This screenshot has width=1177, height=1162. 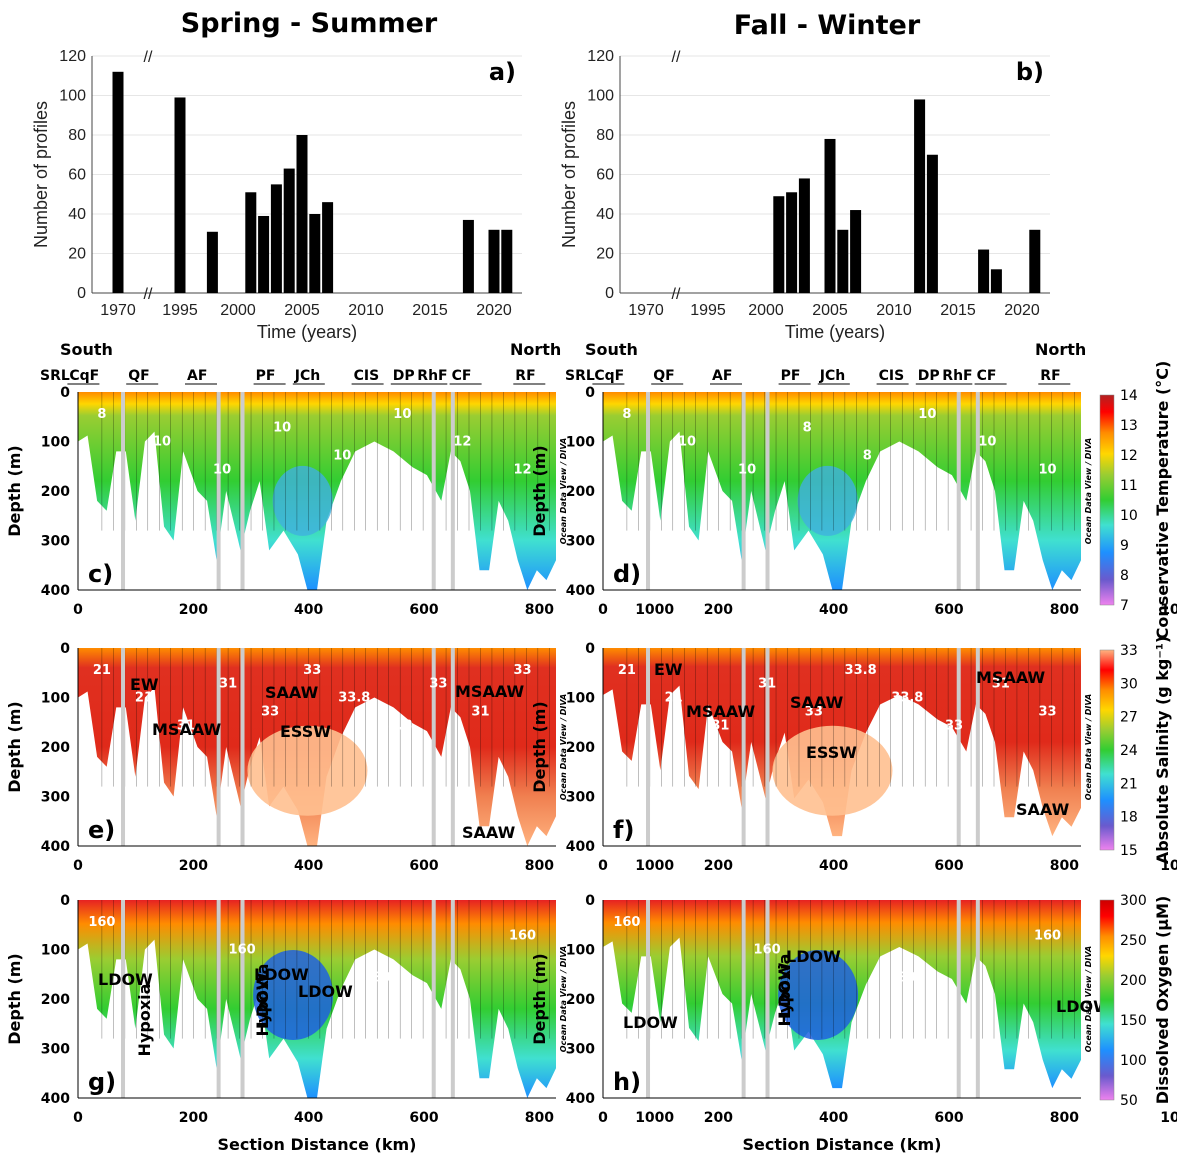 What do you see at coordinates (957, 376) in the screenshot?
I see `front-label-RhF: RhF` at bounding box center [957, 376].